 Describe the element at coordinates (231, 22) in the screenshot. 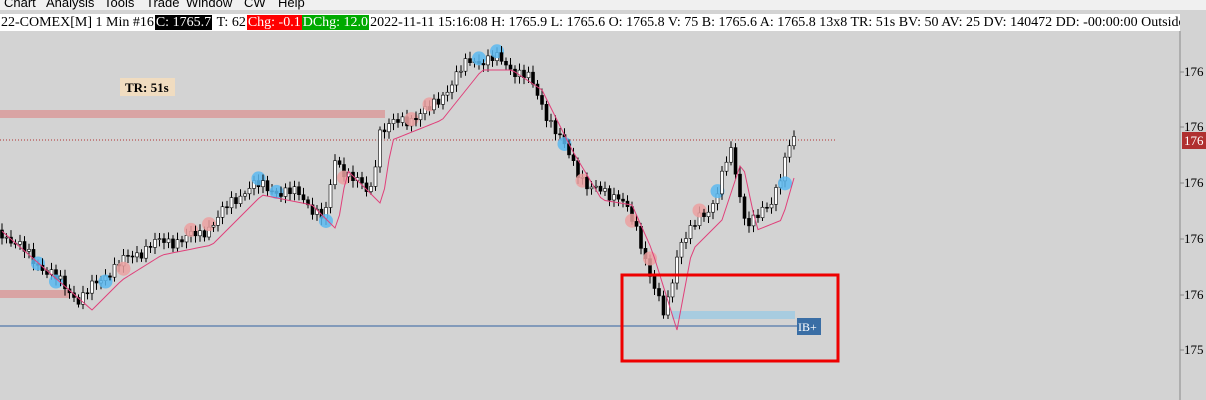

I see `trades: T: 62` at that location.